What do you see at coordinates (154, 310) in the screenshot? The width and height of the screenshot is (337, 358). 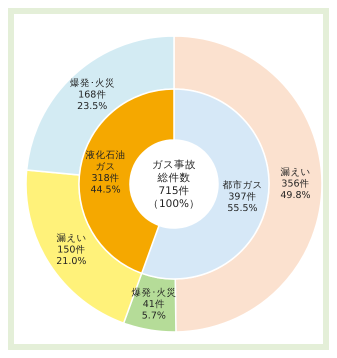 I see `data-label: 41件 5.7%` at bounding box center [154, 310].